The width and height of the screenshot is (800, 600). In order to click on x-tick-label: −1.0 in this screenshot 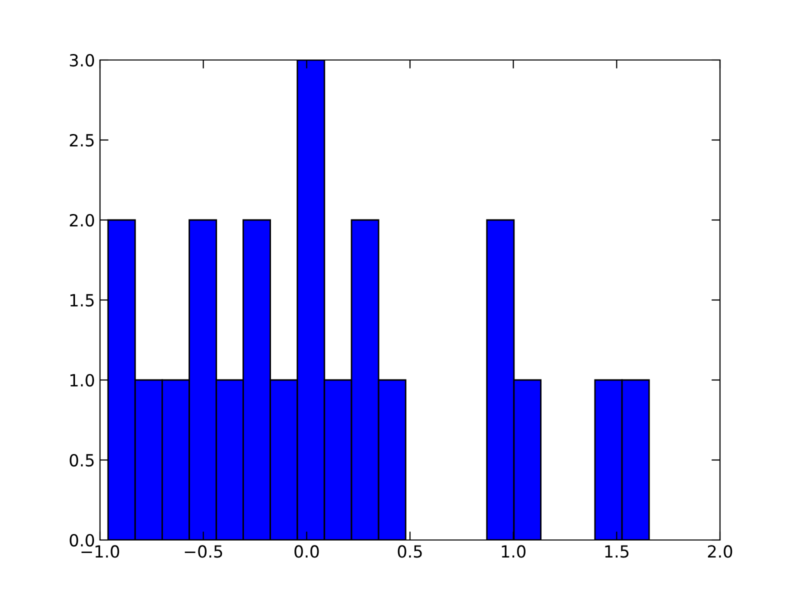, I will do `click(101, 551)`.